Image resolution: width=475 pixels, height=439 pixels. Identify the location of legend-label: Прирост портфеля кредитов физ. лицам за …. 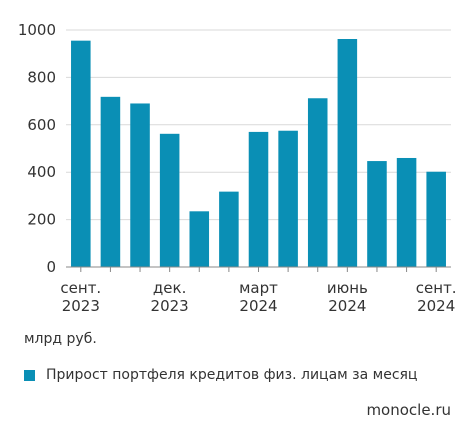
(232, 375).